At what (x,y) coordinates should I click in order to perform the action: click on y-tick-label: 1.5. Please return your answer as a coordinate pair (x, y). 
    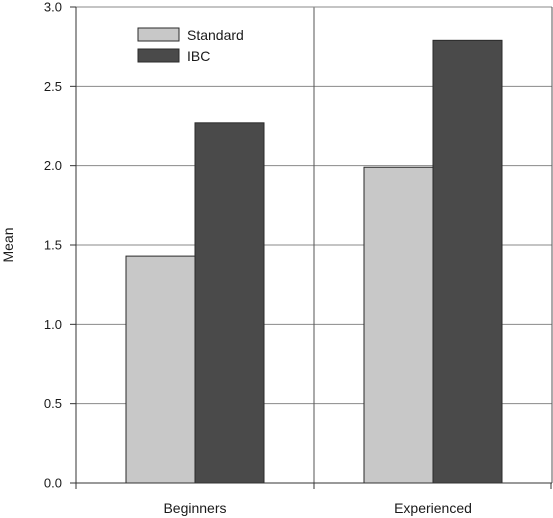
    Looking at the image, I should click on (53, 245).